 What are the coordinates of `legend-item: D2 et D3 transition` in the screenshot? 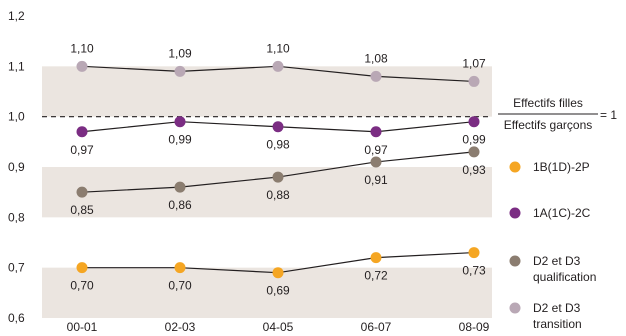 It's located at (545, 316).